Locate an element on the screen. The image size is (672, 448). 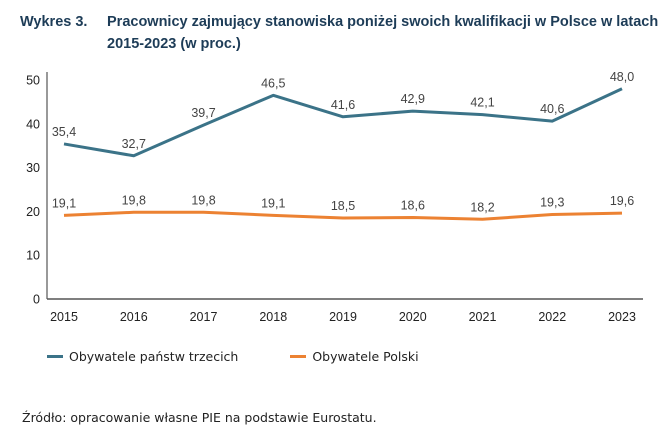
legend-item-third-country: Obywatele państw trzecich is located at coordinates (142, 356).